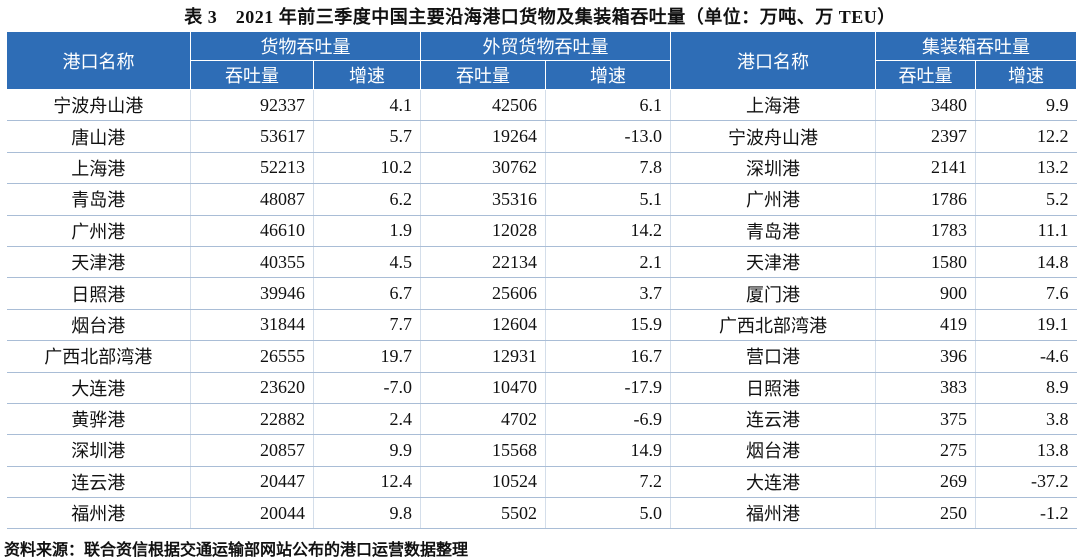  I want to click on number-cell: 25606, so click(483, 293).